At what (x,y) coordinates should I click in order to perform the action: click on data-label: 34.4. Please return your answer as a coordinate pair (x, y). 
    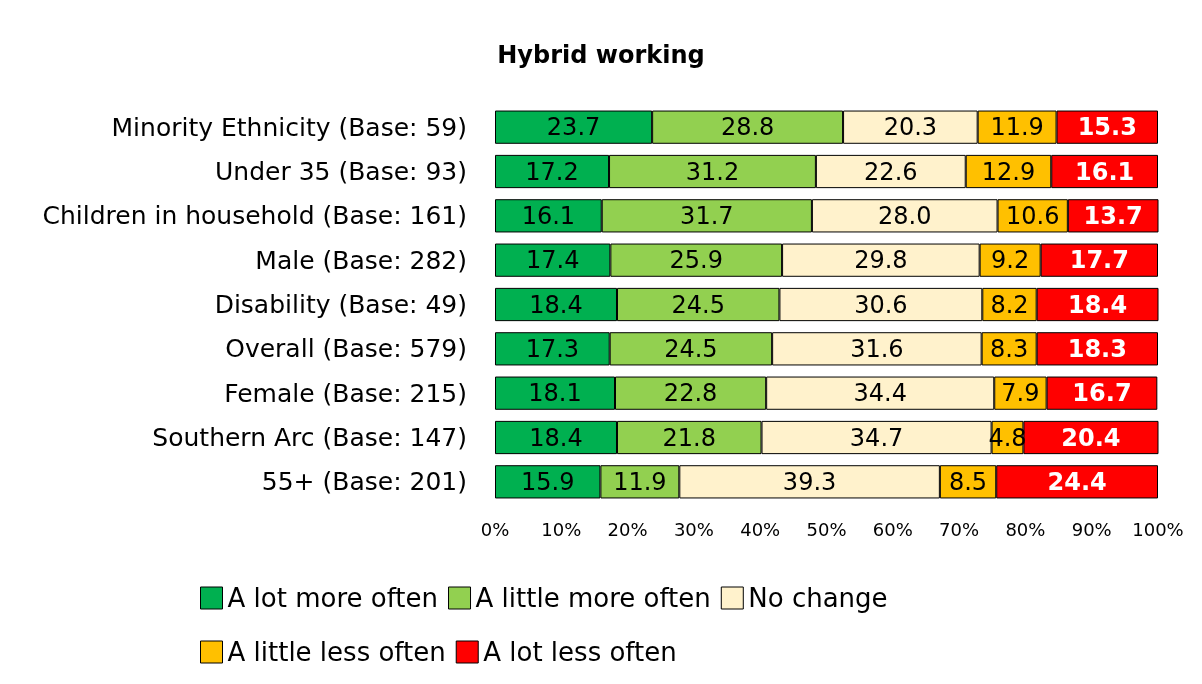
    Looking at the image, I should click on (880, 393).